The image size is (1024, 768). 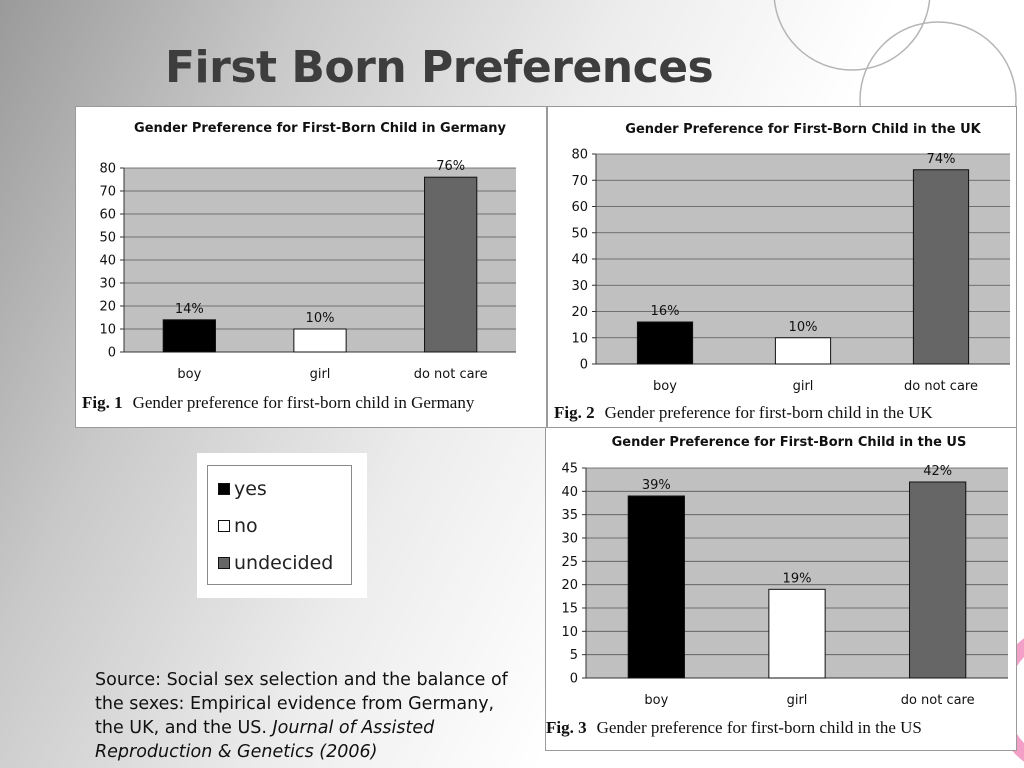 I want to click on legend-swatch-no, so click(x=224, y=526).